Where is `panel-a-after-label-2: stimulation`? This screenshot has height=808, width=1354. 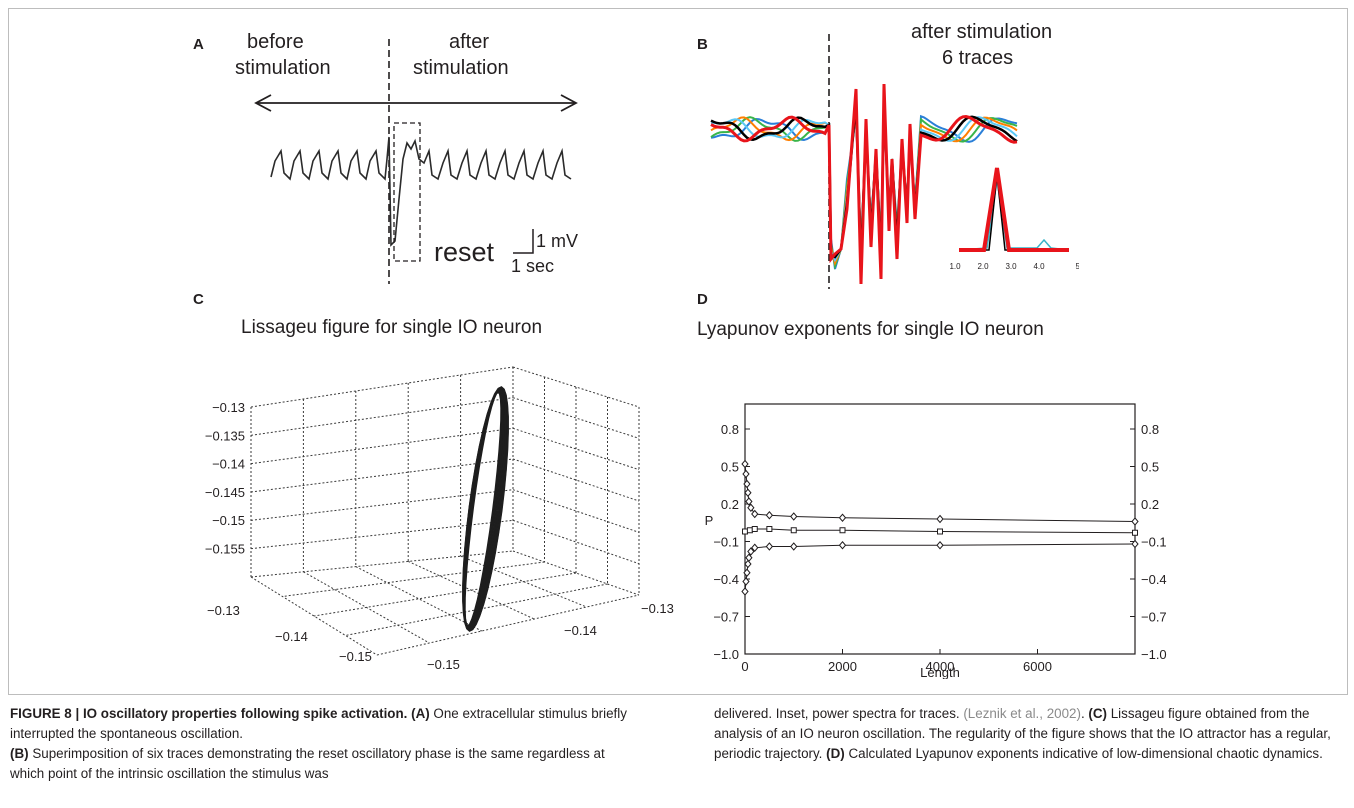
panel-a-after-label-2: stimulation is located at coordinates (461, 68).